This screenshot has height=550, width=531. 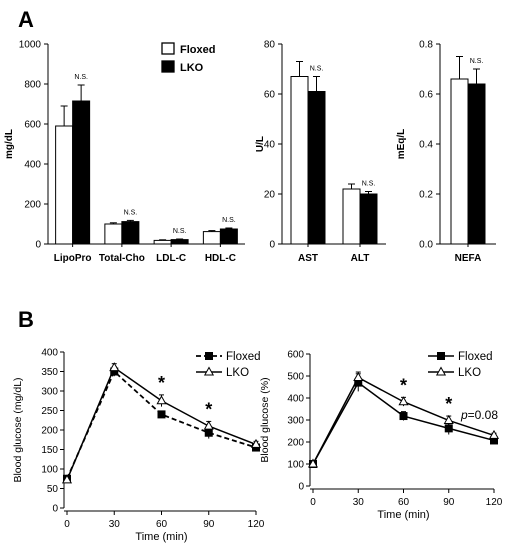 What do you see at coordinates (401, 144) in the screenshot?
I see `y-axis-label: mEq/L` at bounding box center [401, 144].